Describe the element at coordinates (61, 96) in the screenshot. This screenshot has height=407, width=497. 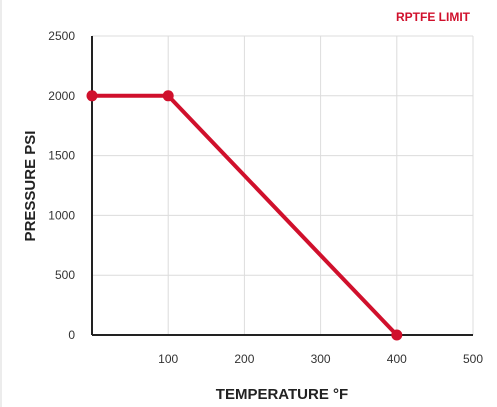
I see `y-tick-label: 2000` at that location.